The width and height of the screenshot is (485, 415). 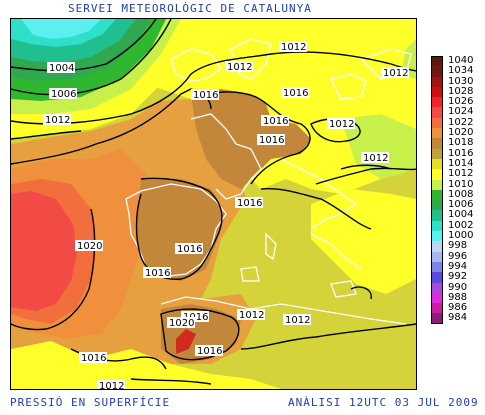 What do you see at coordinates (457, 102) in the screenshot?
I see `legend-row: 1026` at bounding box center [457, 102].